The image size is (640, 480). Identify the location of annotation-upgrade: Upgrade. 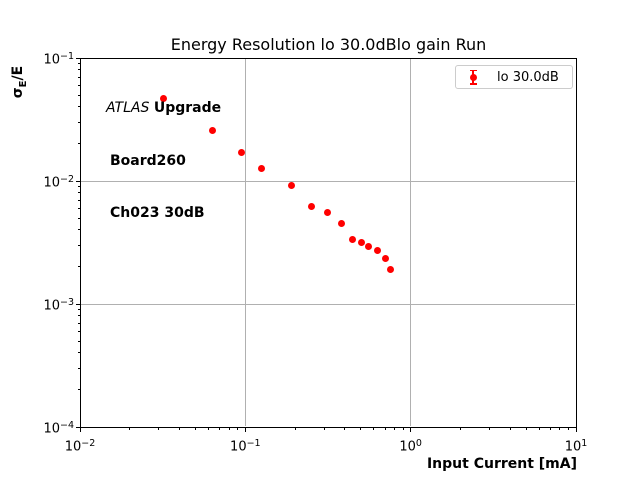
(187, 108).